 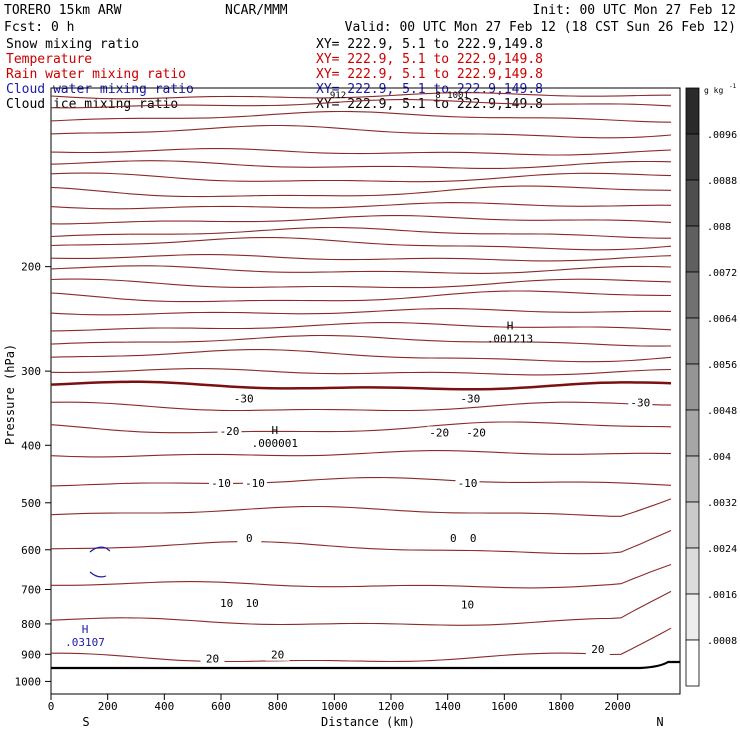 I want to click on colorbar-tick-label: .0064, so click(x=722, y=319).